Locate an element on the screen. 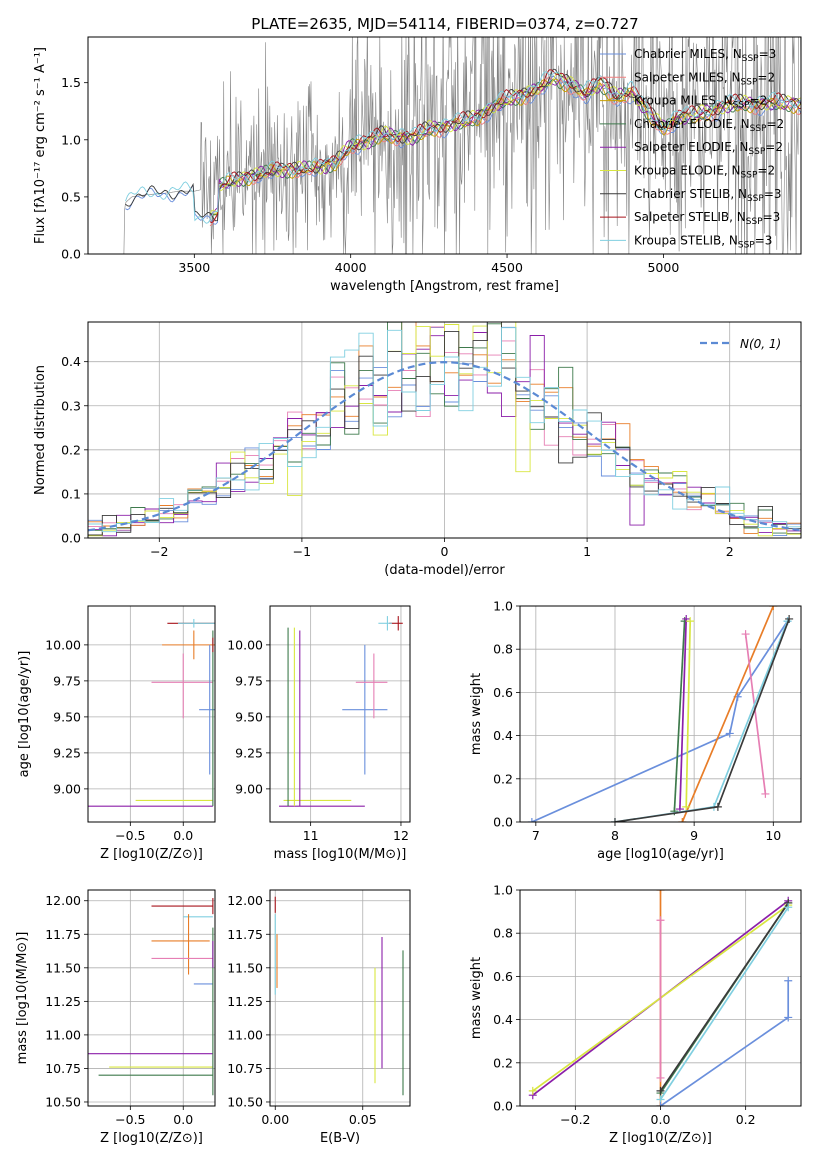 Image resolution: width=819 pixels, height=1170 pixels. x-tick-label: −0.2 is located at coordinates (575, 1119).